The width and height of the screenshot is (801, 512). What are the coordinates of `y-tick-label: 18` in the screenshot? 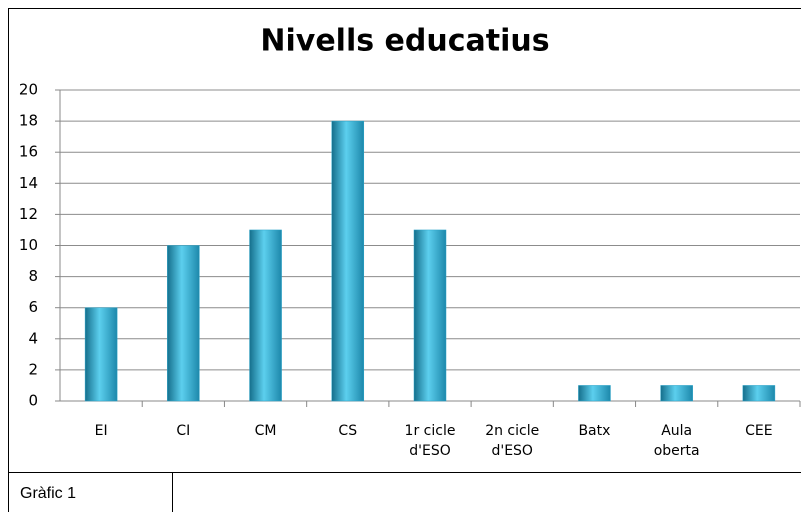 It's located at (28, 121).